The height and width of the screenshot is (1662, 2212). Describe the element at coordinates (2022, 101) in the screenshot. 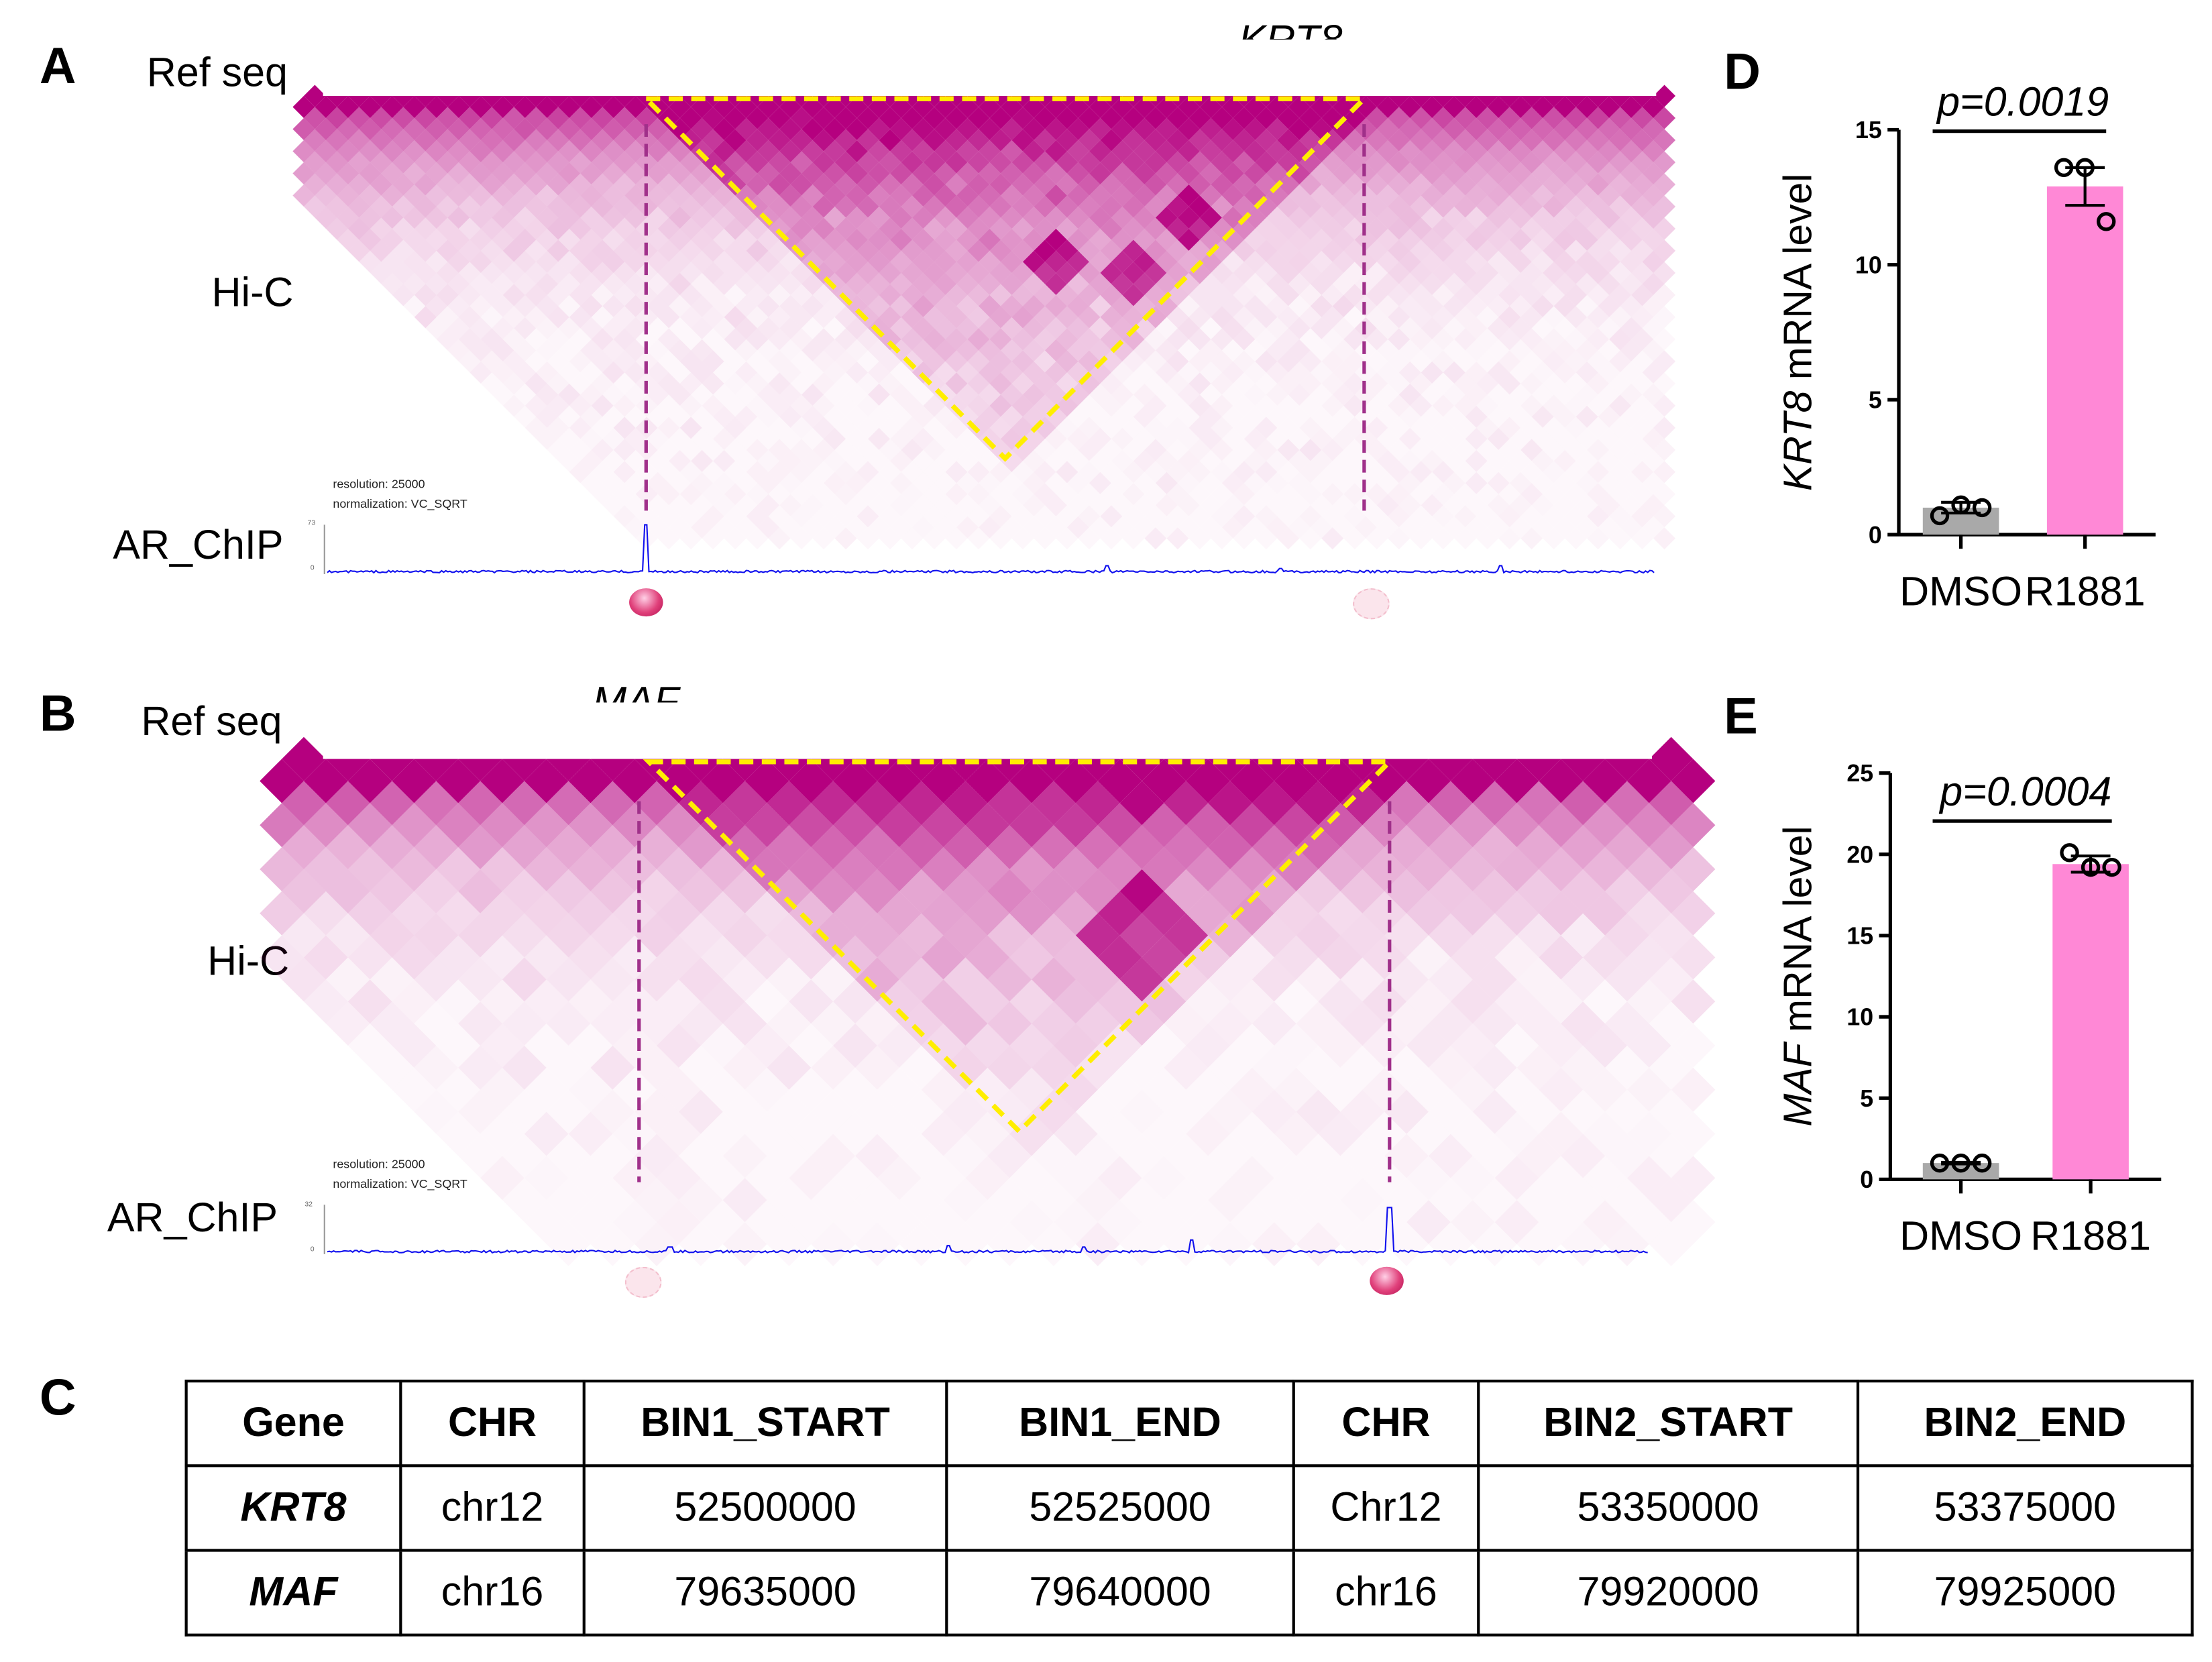

I see `p-value-annotation: p=0.0019` at that location.